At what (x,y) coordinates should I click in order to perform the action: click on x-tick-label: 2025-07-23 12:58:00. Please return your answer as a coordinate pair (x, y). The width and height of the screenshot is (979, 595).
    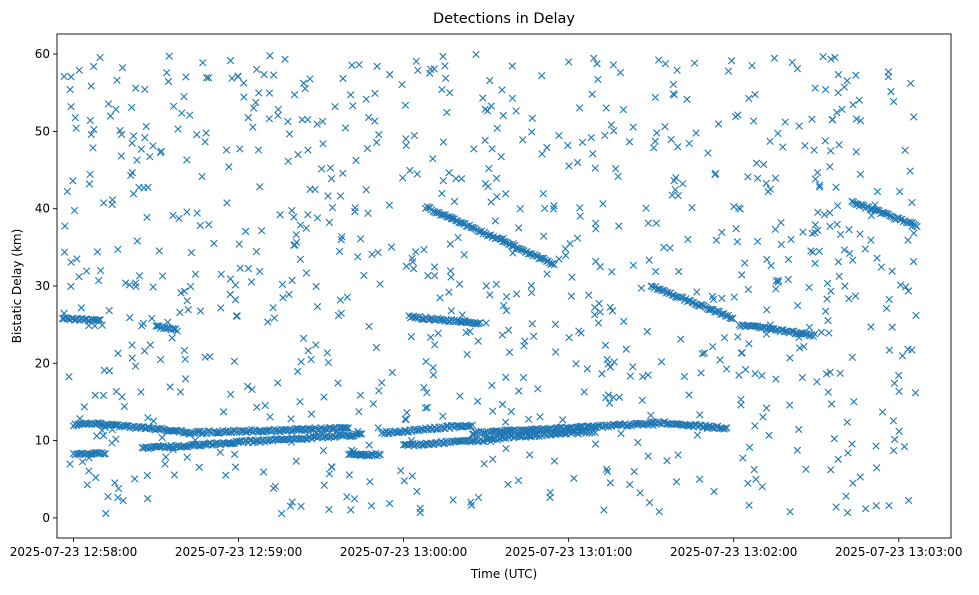
    Looking at the image, I should click on (73, 552).